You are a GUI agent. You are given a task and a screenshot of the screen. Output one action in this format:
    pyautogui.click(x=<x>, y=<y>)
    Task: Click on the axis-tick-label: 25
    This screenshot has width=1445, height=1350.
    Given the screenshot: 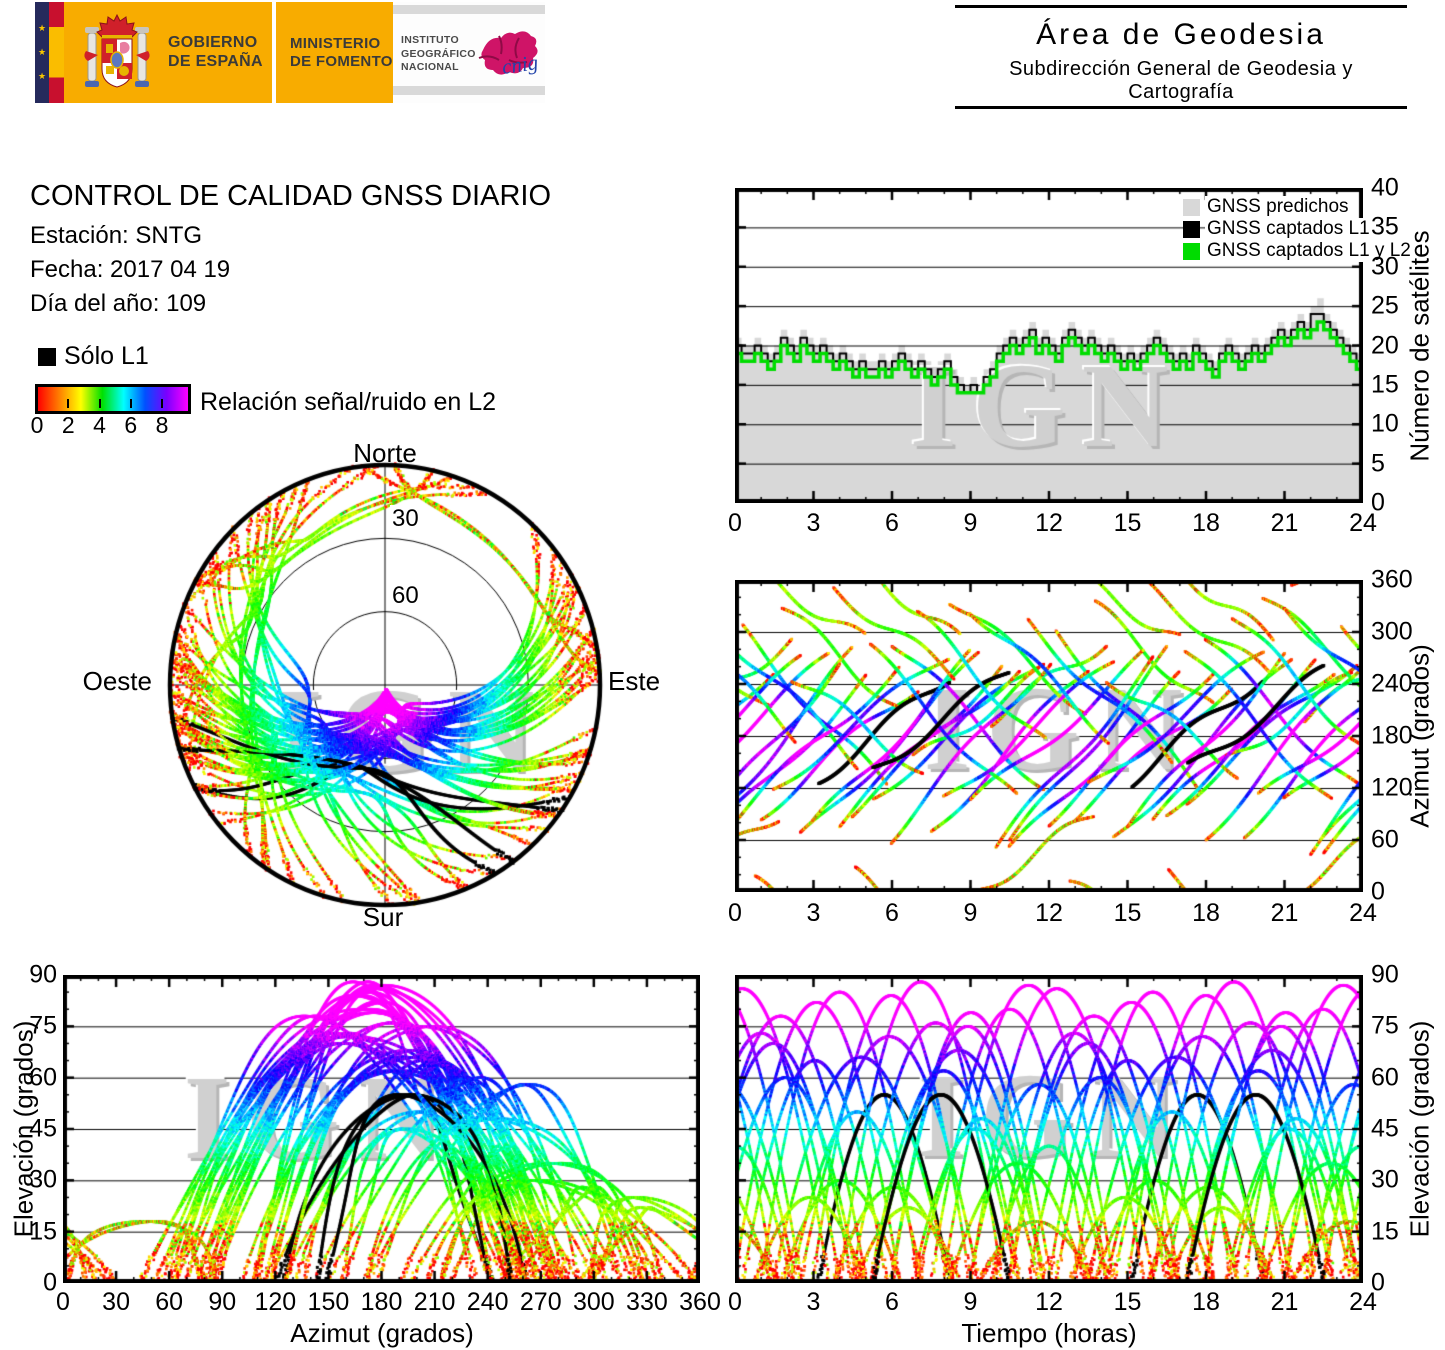 What is the action you would take?
    pyautogui.click(x=1385, y=305)
    